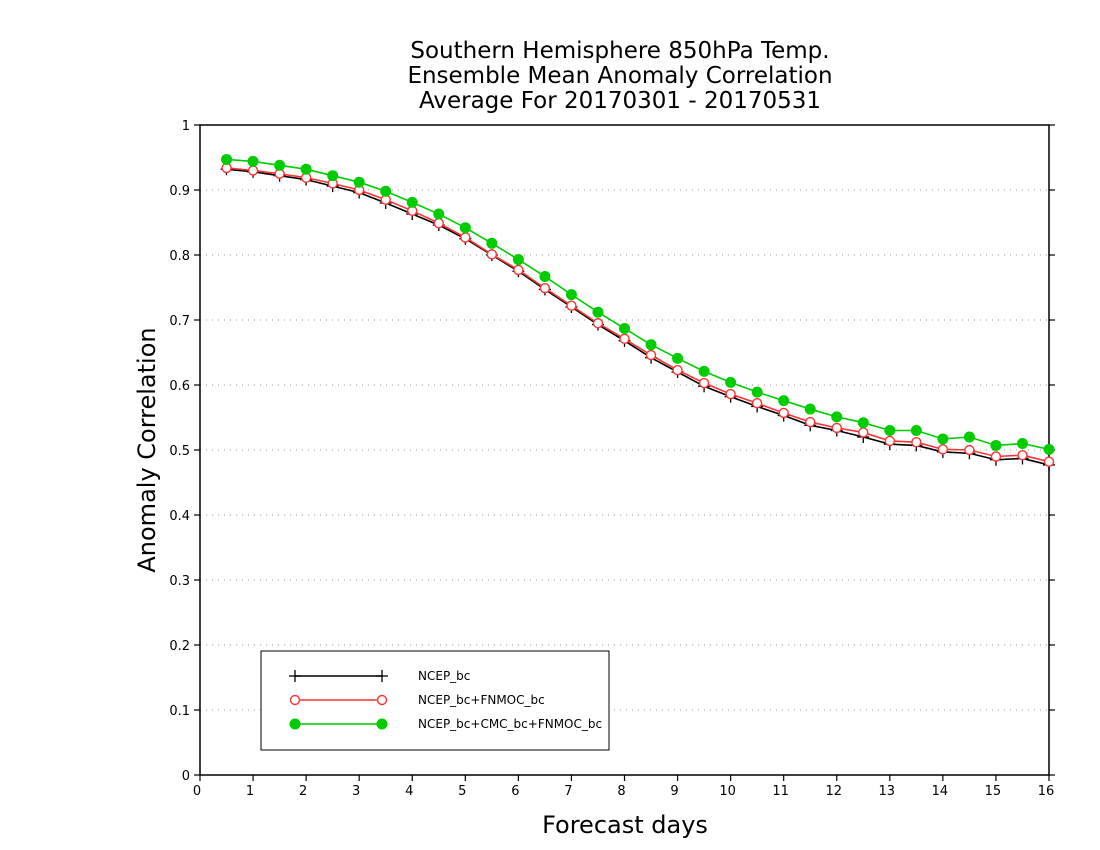 Image resolution: width=1100 pixels, height=850 pixels. I want to click on x-tick-label: 15, so click(993, 791).